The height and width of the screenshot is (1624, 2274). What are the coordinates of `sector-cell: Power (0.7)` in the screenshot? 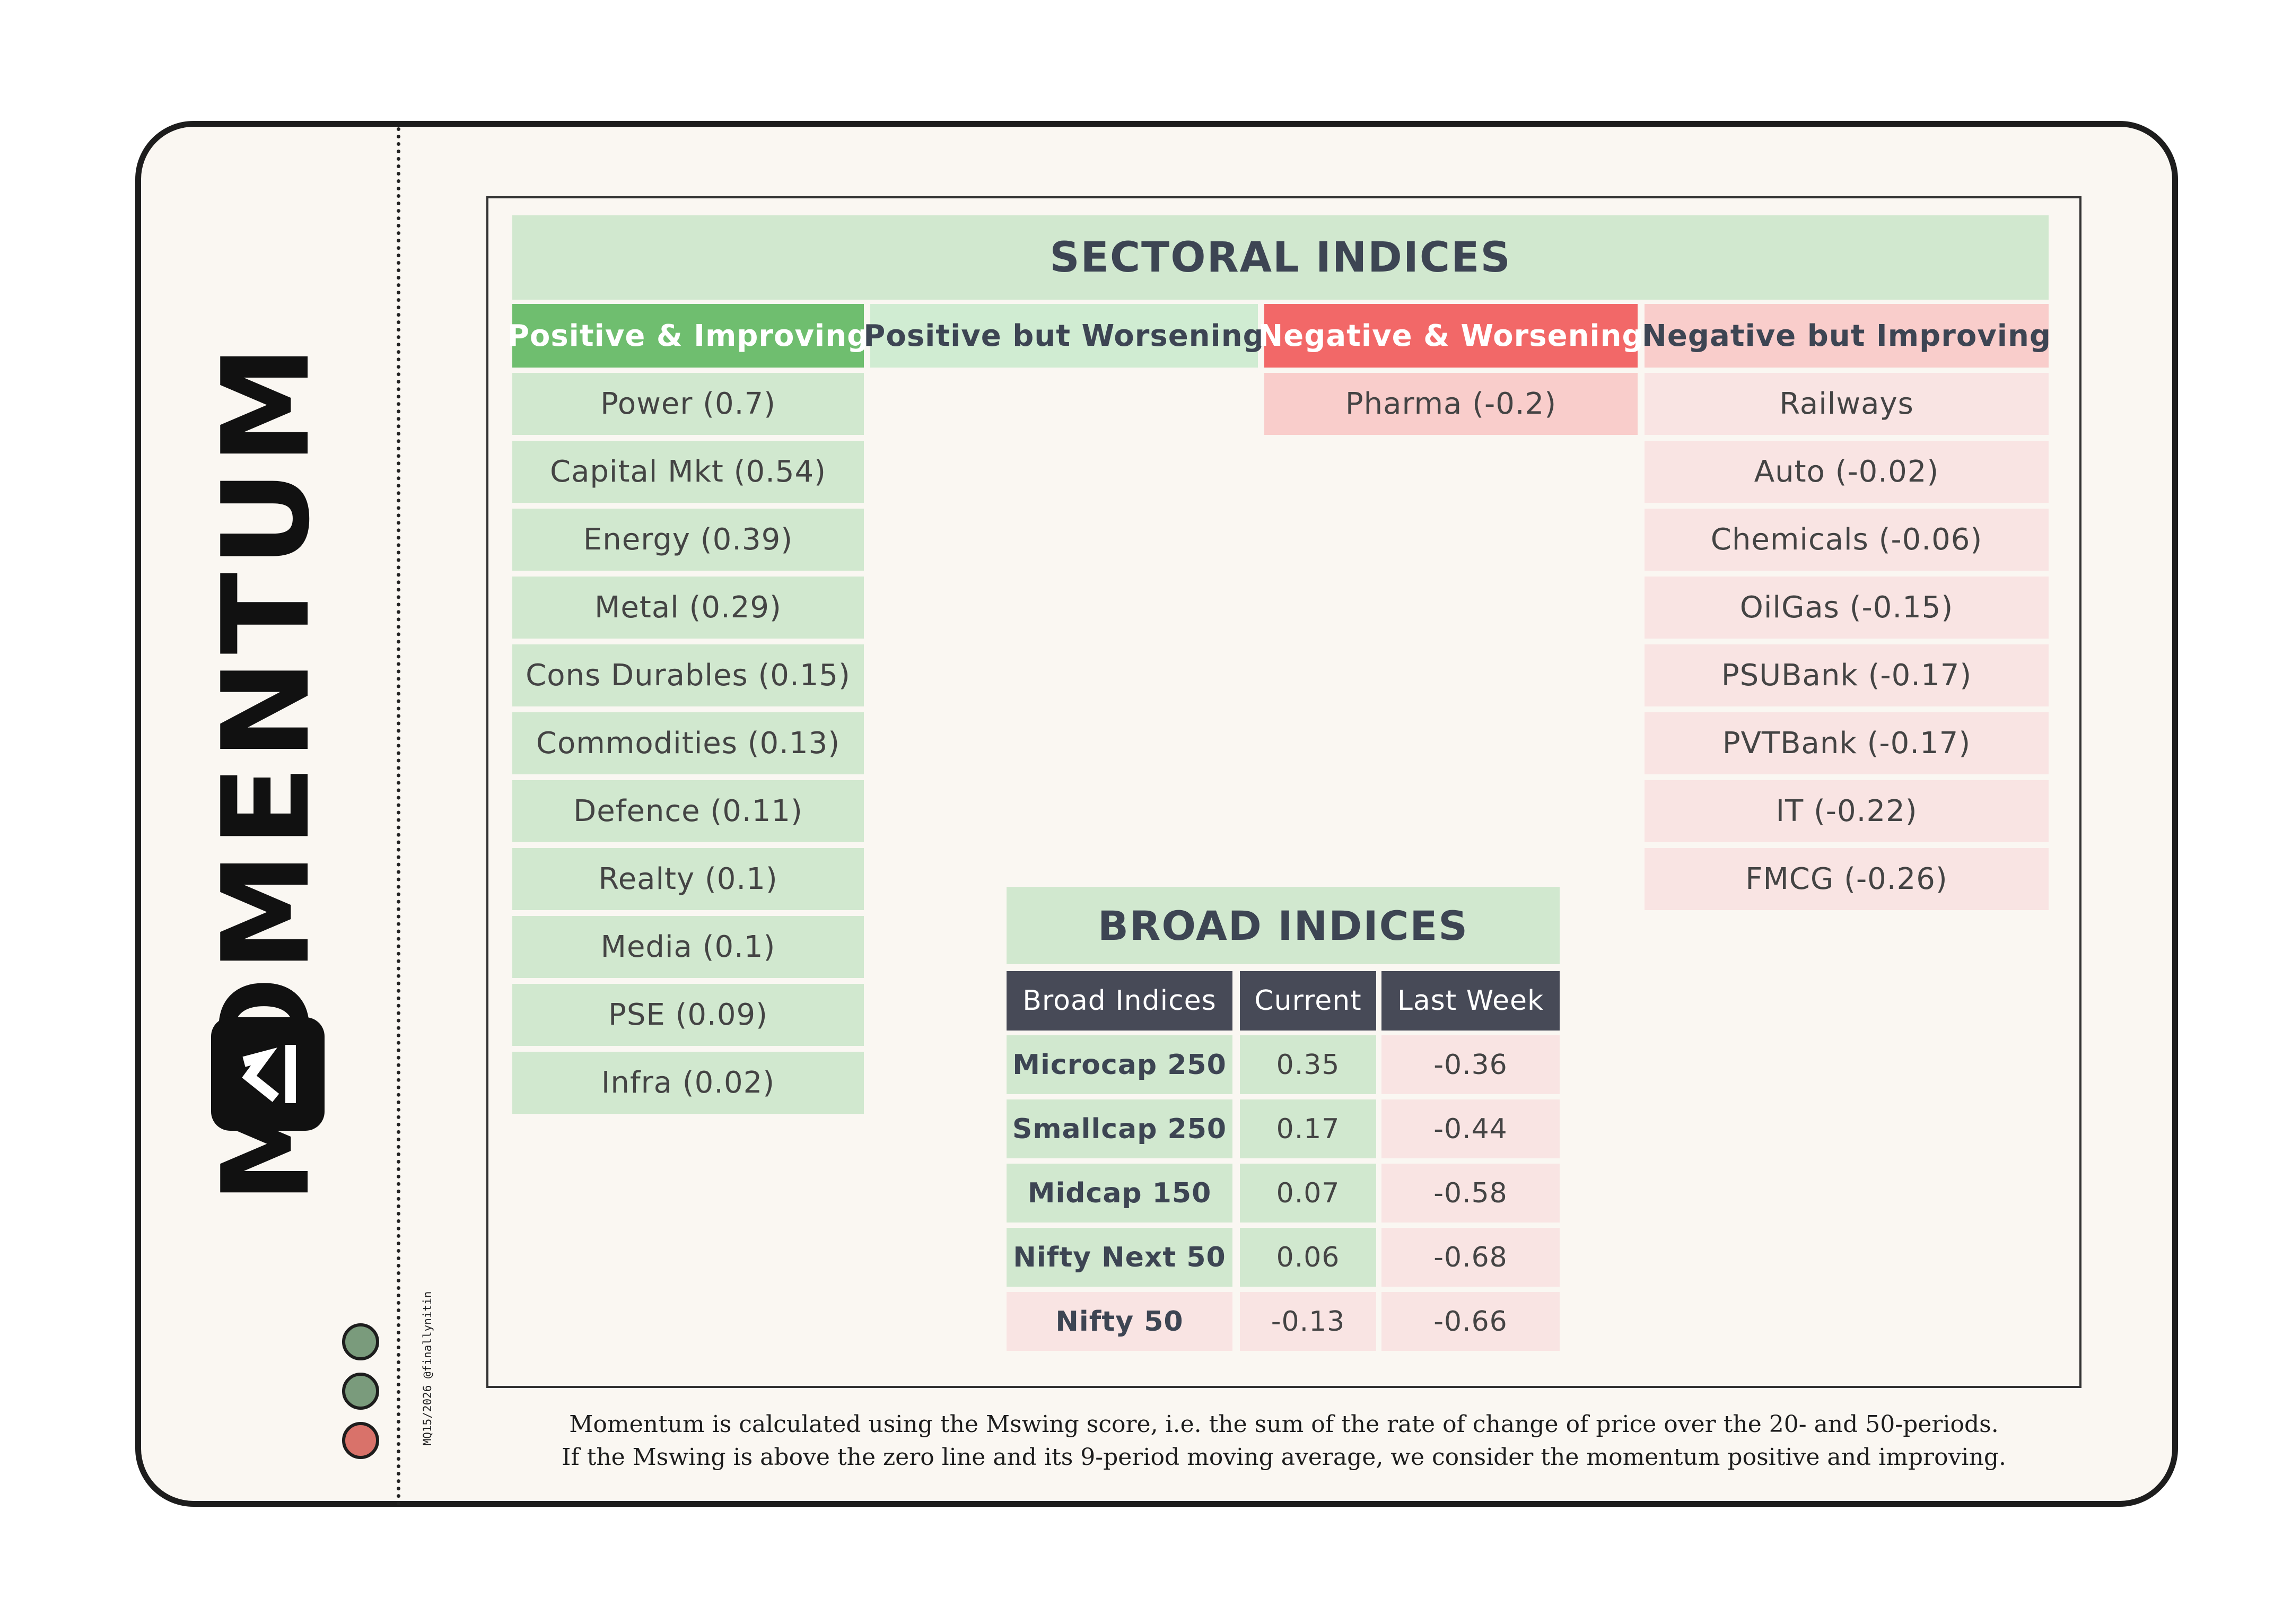 It's located at (688, 404).